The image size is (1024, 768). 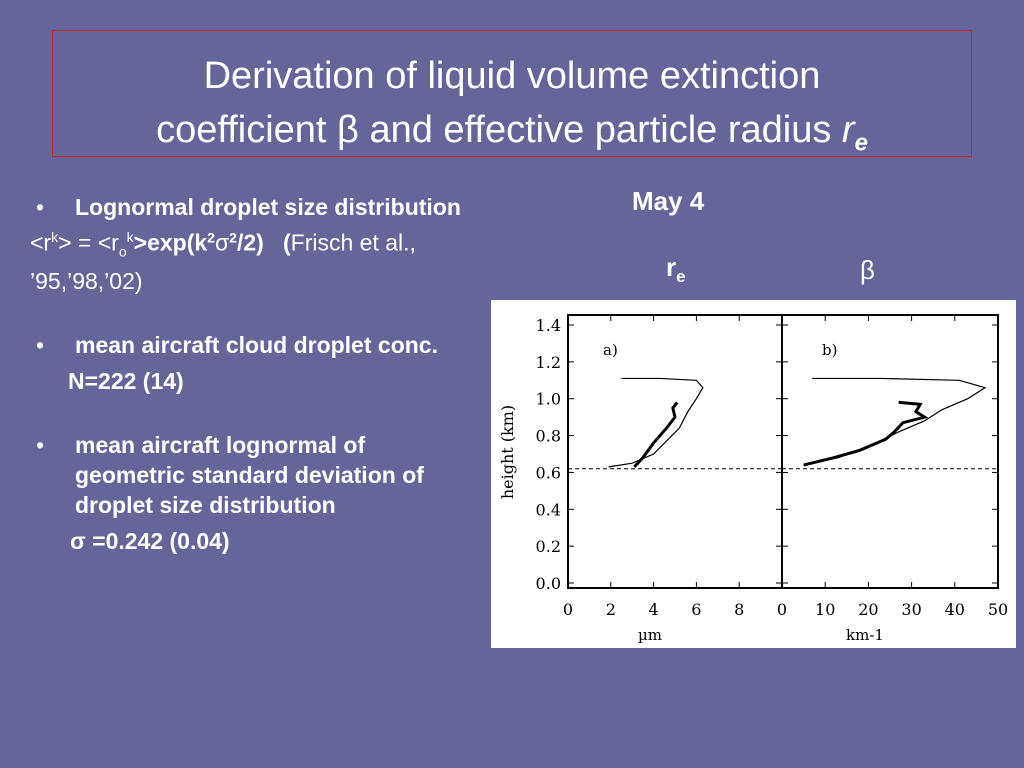 What do you see at coordinates (126, 381) in the screenshot?
I see `concentration-value: N=222 (14)` at bounding box center [126, 381].